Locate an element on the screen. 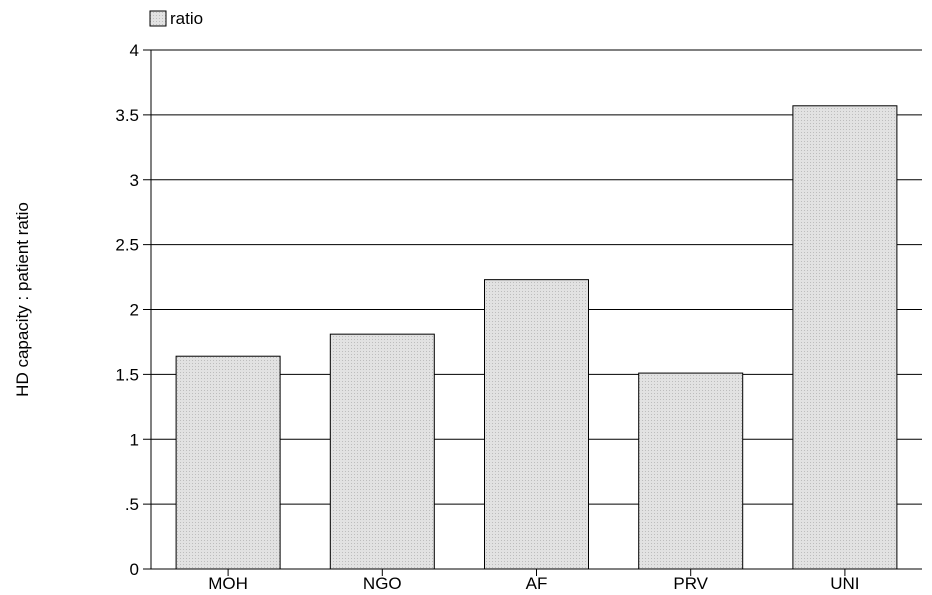 The width and height of the screenshot is (932, 595). y-tick-label: 3.5 is located at coordinates (127, 115).